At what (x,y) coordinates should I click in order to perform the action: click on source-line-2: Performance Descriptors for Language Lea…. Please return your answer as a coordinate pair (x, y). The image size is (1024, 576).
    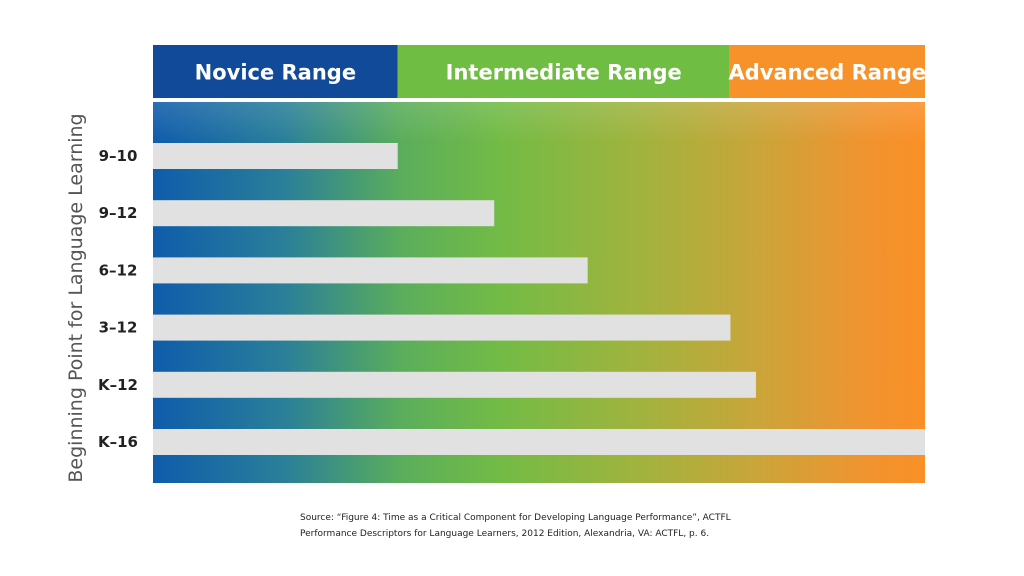
    Looking at the image, I should click on (505, 534).